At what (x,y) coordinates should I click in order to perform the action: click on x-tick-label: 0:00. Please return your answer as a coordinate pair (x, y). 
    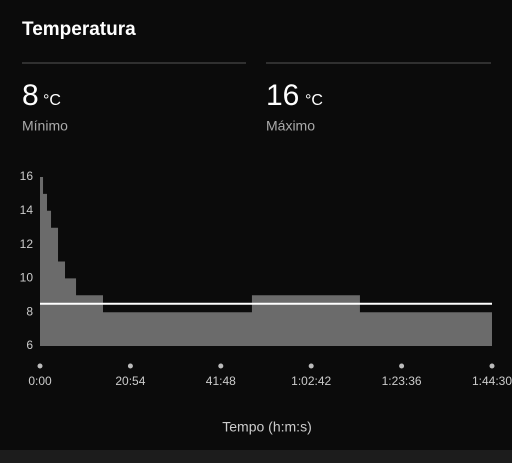
    Looking at the image, I should click on (40, 381).